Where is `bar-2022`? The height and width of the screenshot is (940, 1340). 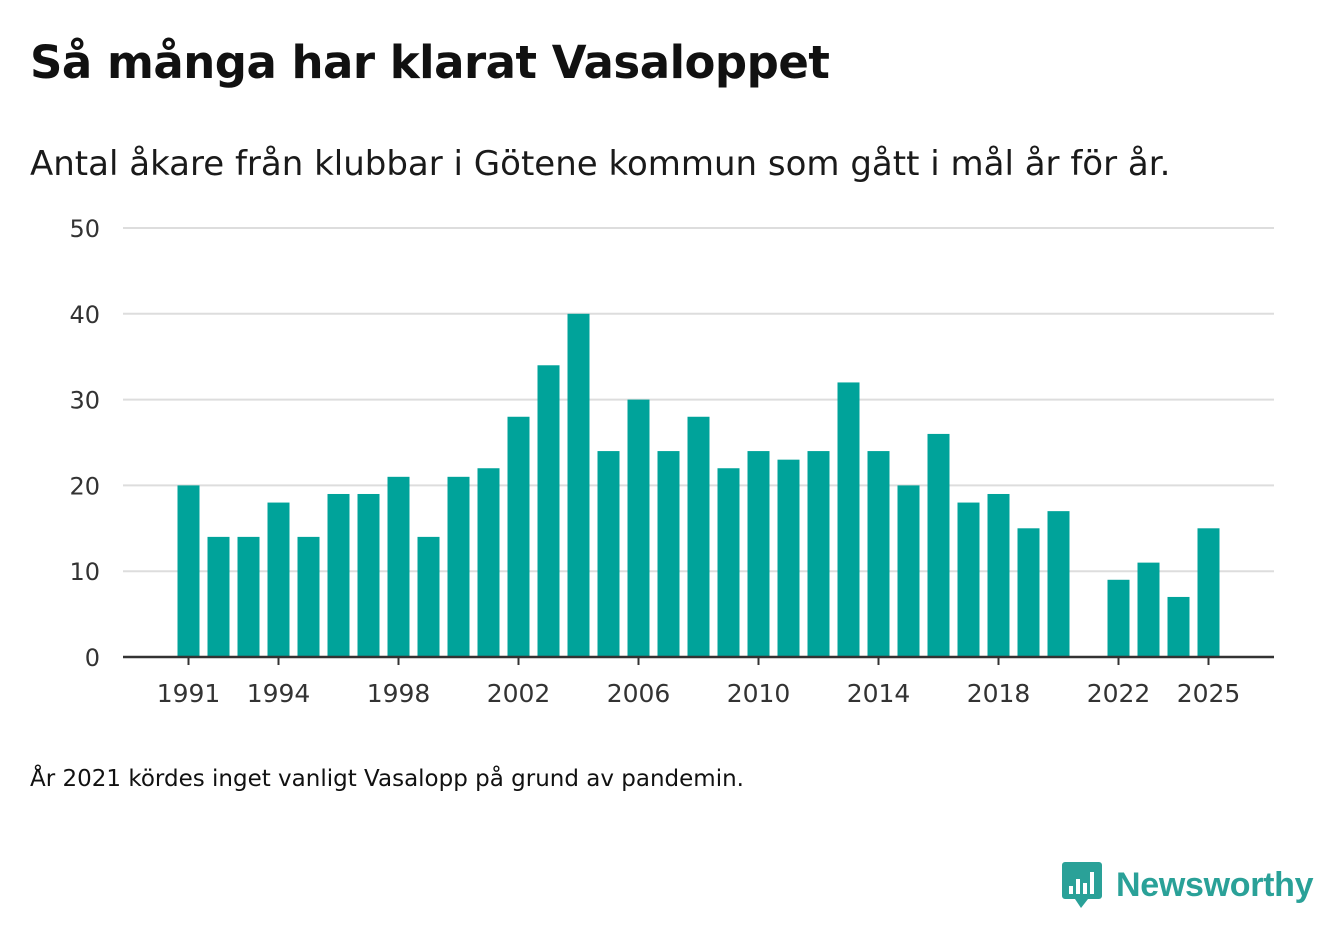
bar-2022 is located at coordinates (1118, 618).